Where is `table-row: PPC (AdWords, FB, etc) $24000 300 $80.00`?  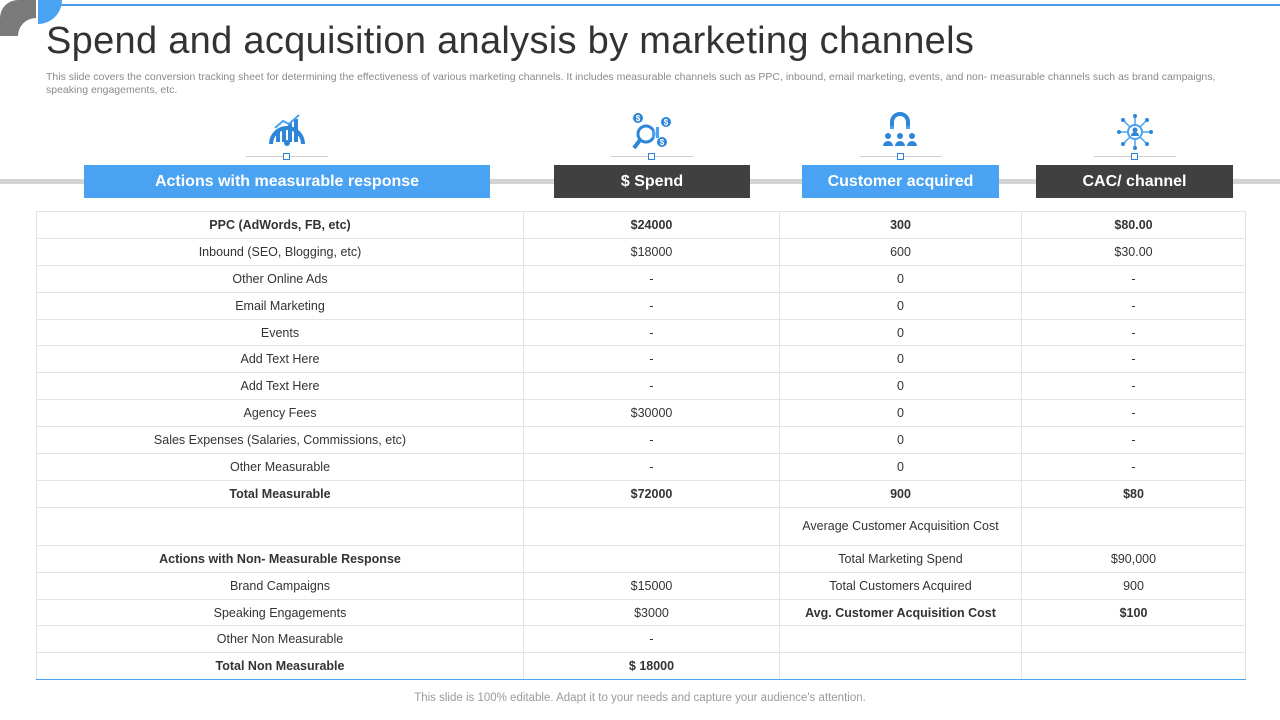
table-row: PPC (AdWords, FB, etc) $24000 300 $80.00 is located at coordinates (641, 225).